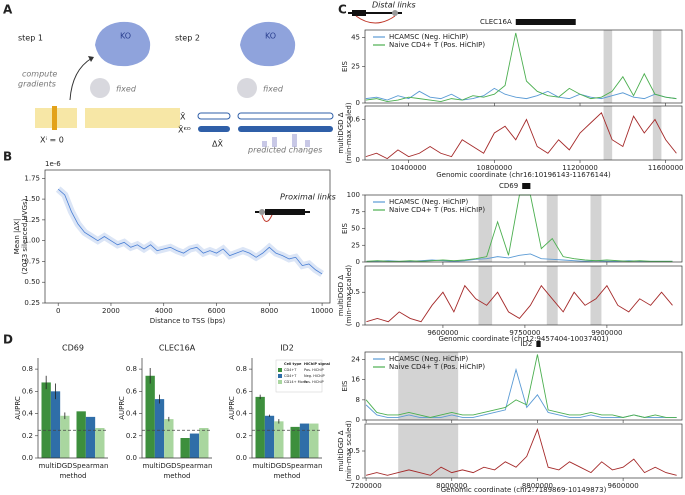 This screenshot has width=685, height=495. Describe the element at coordinates (32, 199) in the screenshot. I see `y-tick-label: 1.50` at that location.